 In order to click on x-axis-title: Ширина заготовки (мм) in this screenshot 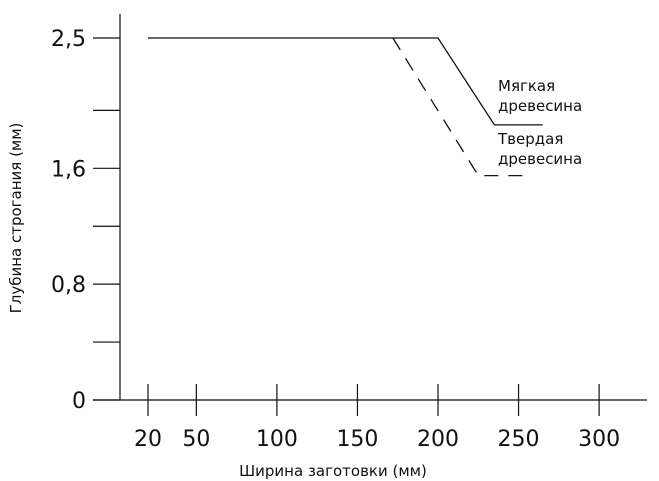, I will do `click(333, 471)`.